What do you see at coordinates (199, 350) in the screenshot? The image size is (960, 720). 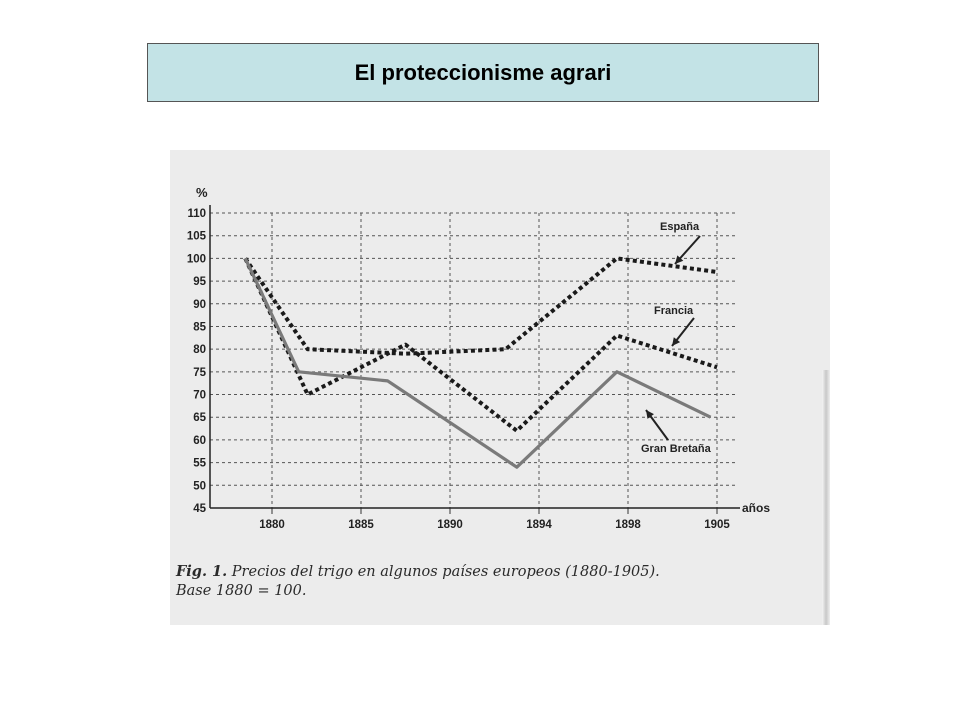 I see `y-tick-label: 80` at bounding box center [199, 350].